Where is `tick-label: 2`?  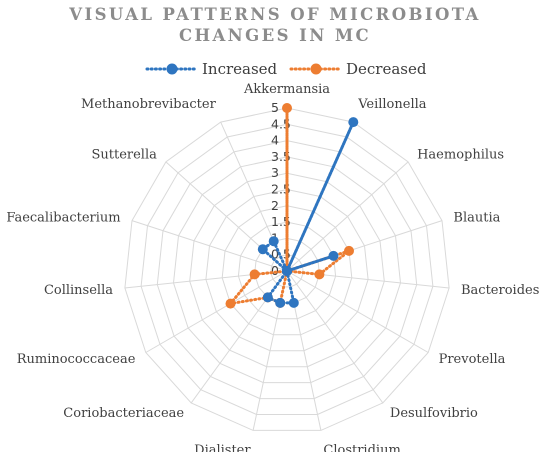
tick-label: 2 is located at coordinates (275, 205).